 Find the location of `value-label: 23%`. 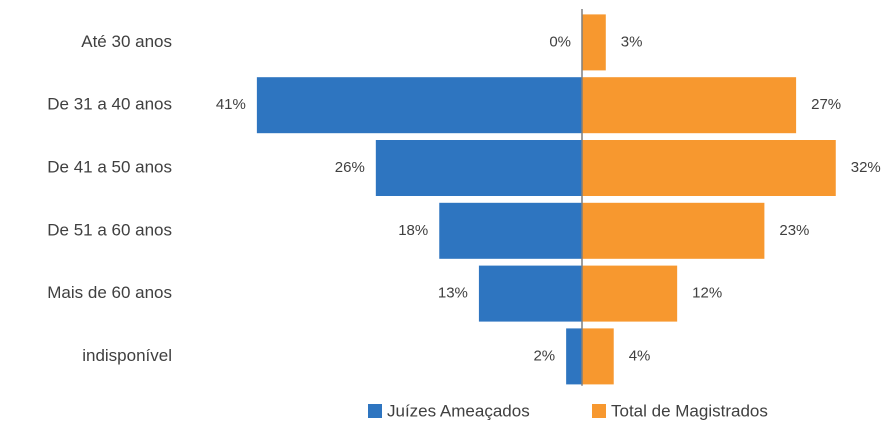

value-label: 23% is located at coordinates (794, 230).